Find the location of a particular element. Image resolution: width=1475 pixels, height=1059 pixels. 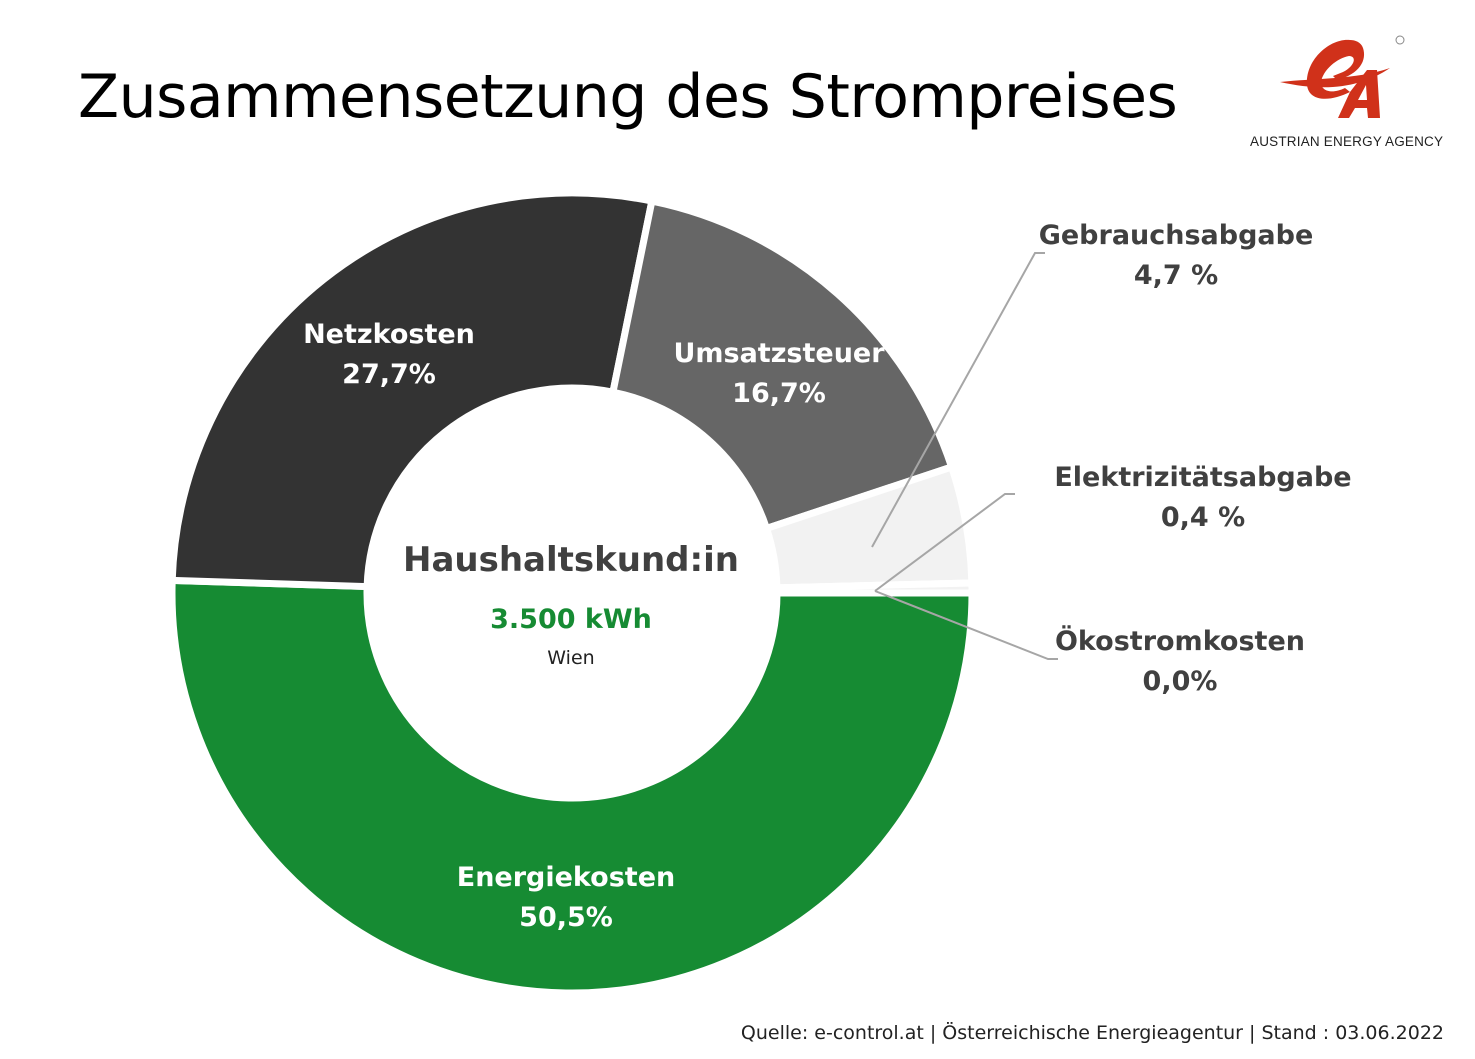

leader-line-gebrauchsabgabe is located at coordinates (958, 400).